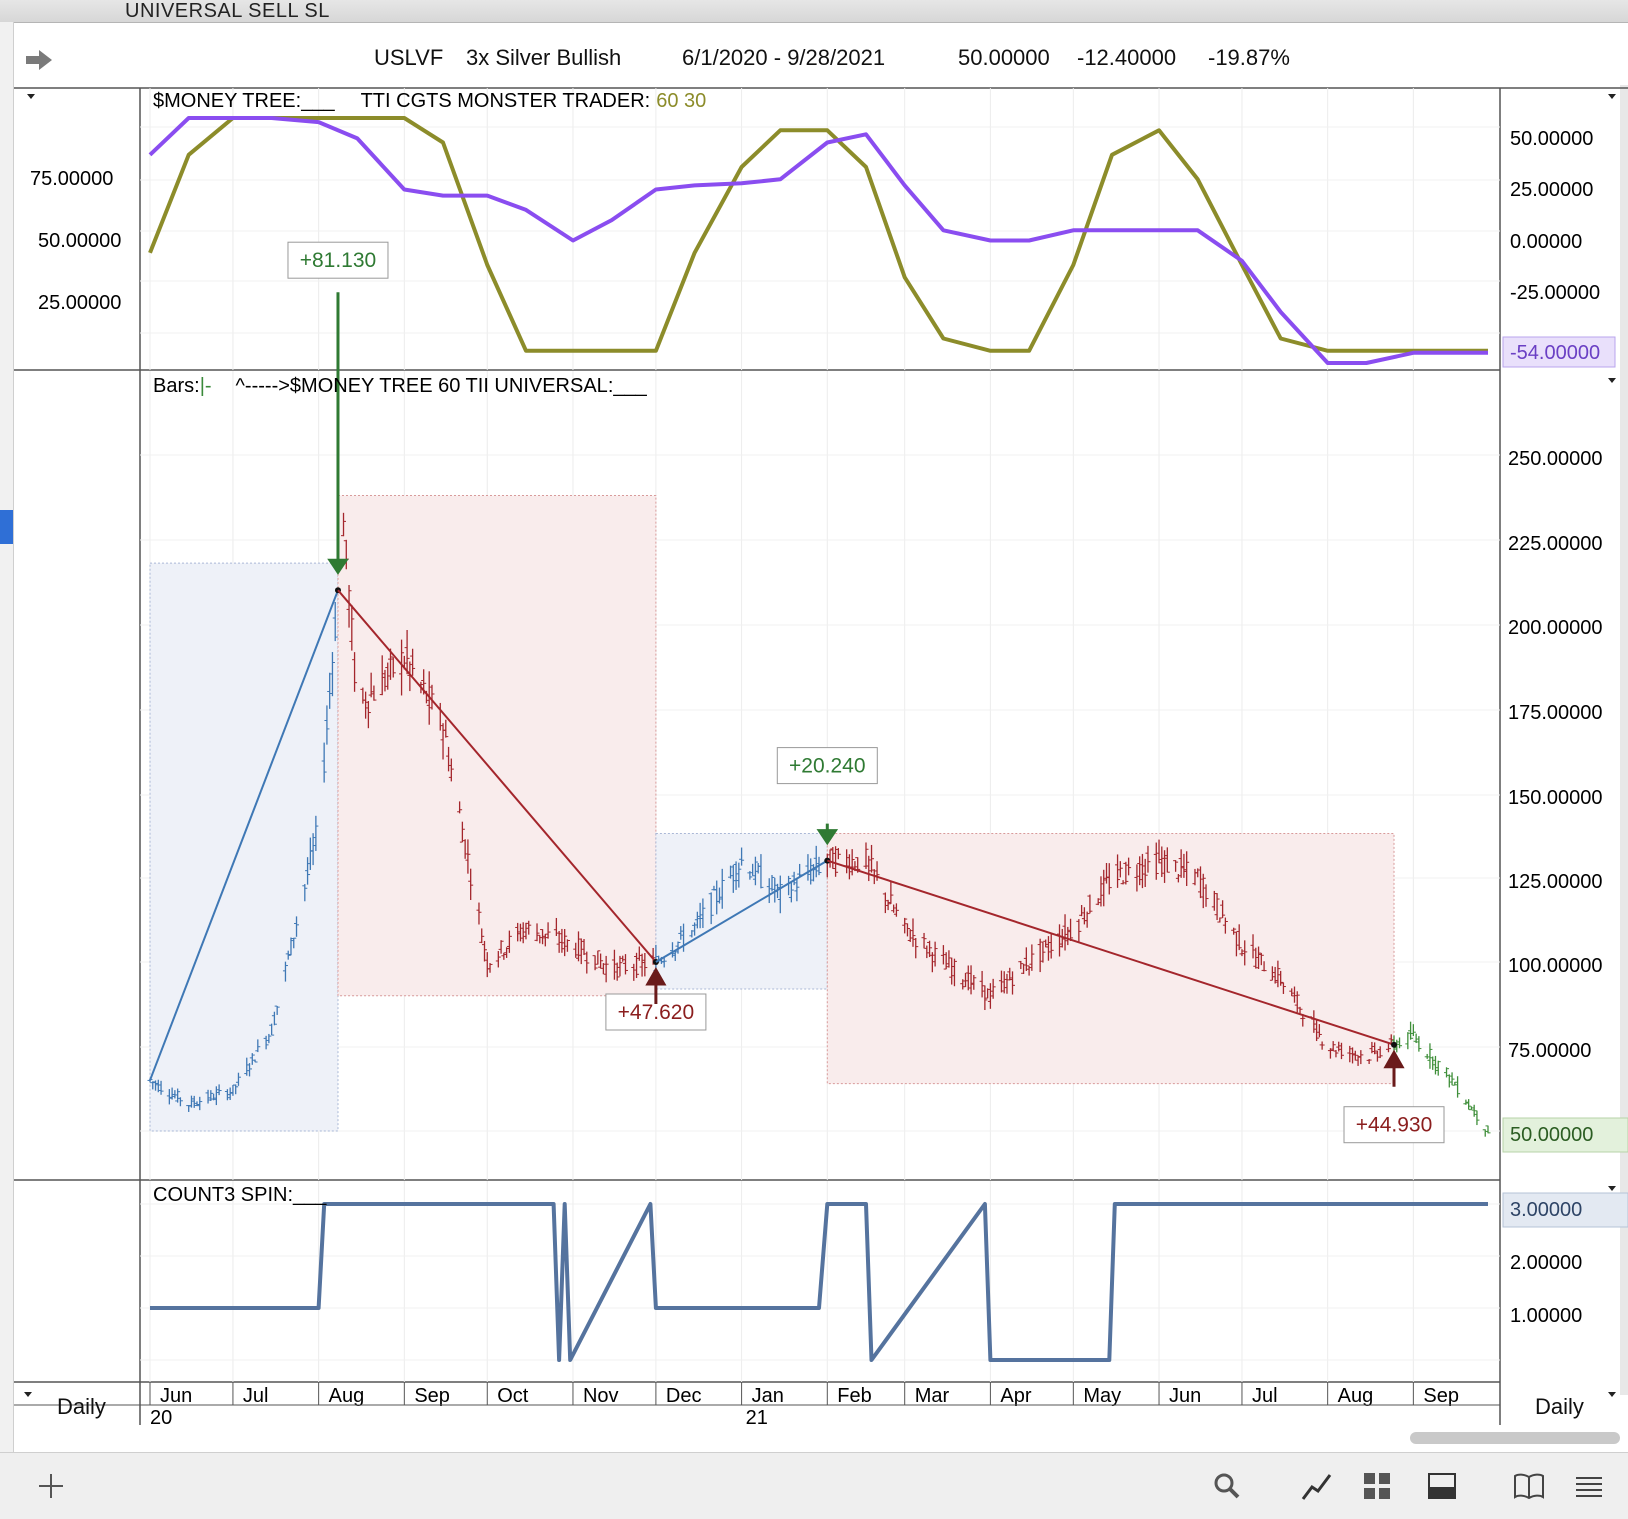 This screenshot has width=1628, height=1519. Describe the element at coordinates (307, 1195) in the screenshot. I see `spin-suffix: :___` at that location.